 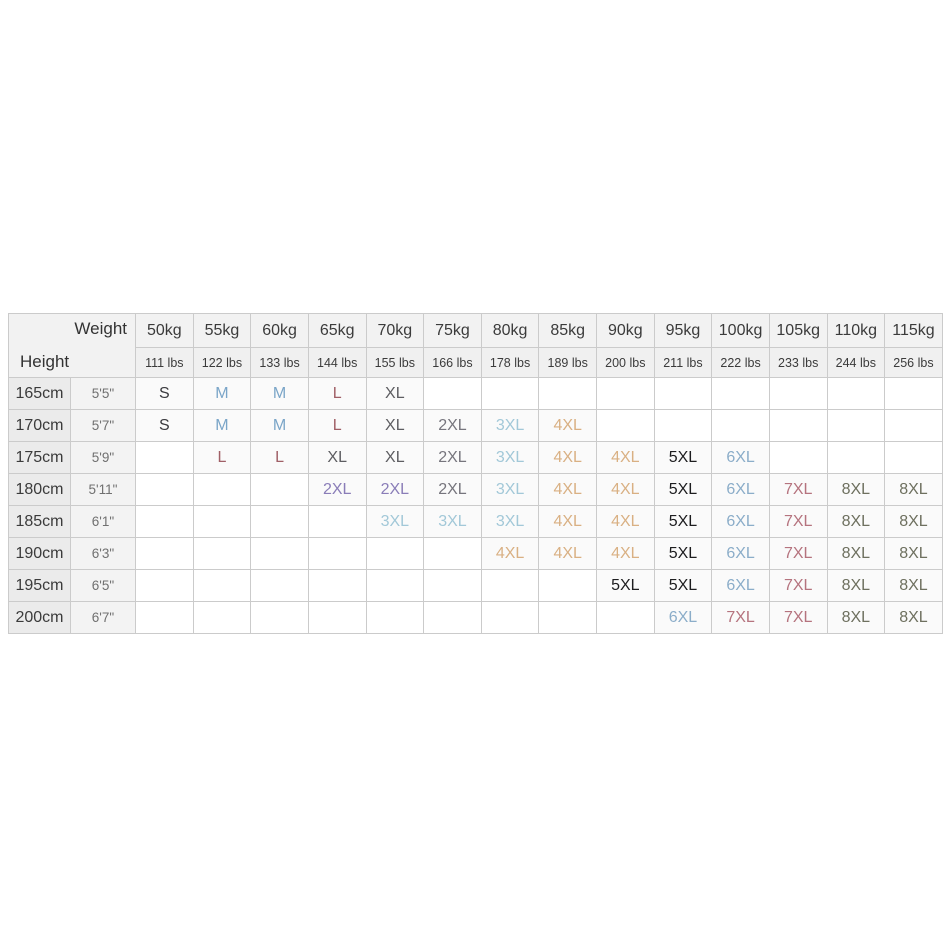 I want to click on size-cell-180cm-60kg, so click(x=279, y=489).